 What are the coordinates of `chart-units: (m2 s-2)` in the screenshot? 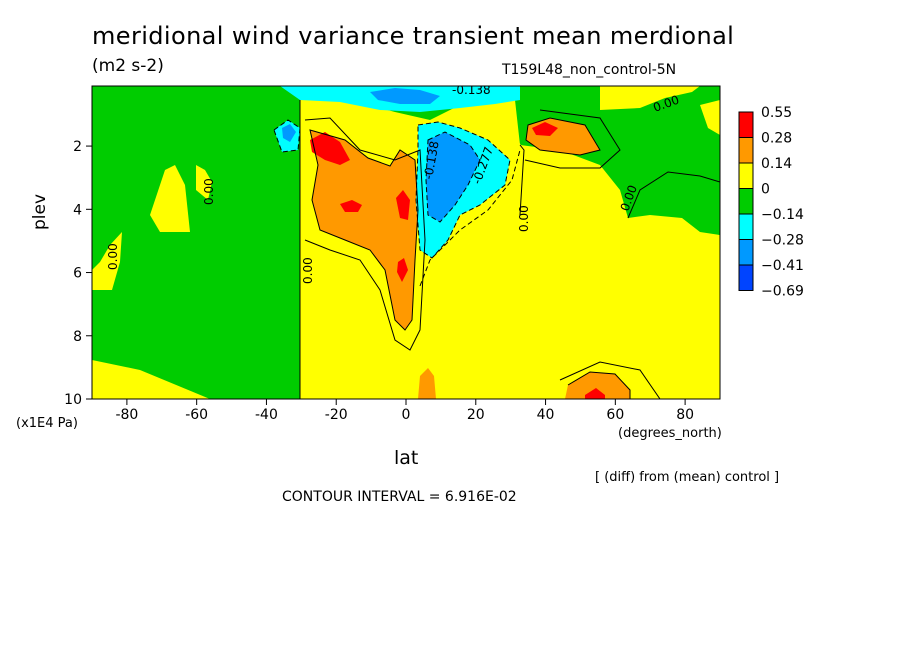 It's located at (128, 66).